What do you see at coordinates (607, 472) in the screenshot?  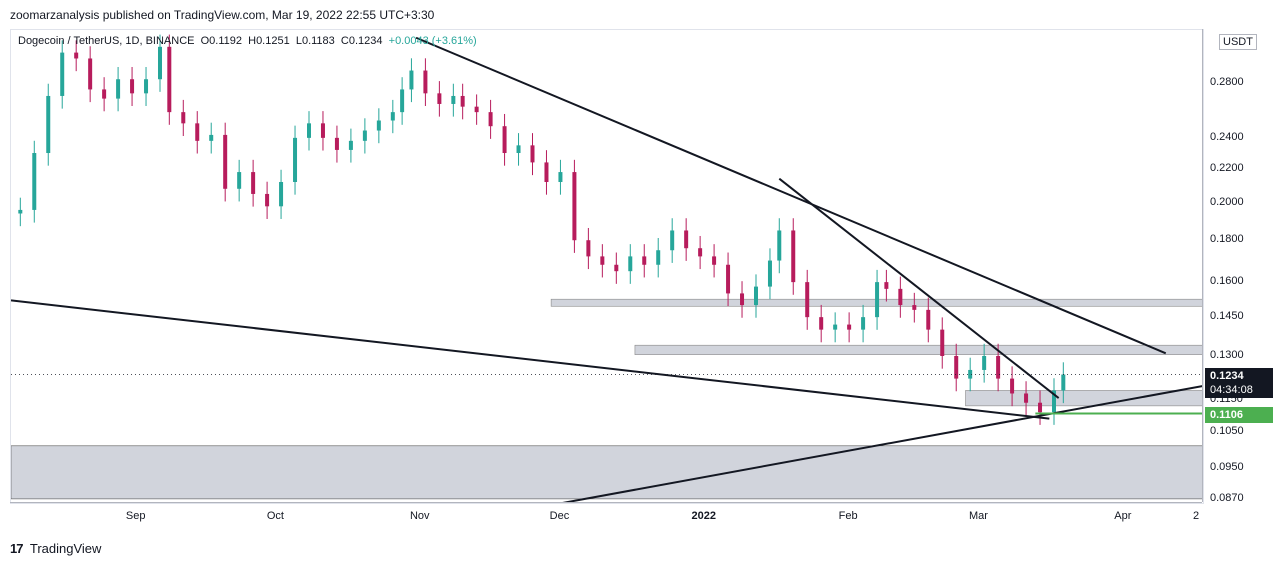 I see `demand-zone` at bounding box center [607, 472].